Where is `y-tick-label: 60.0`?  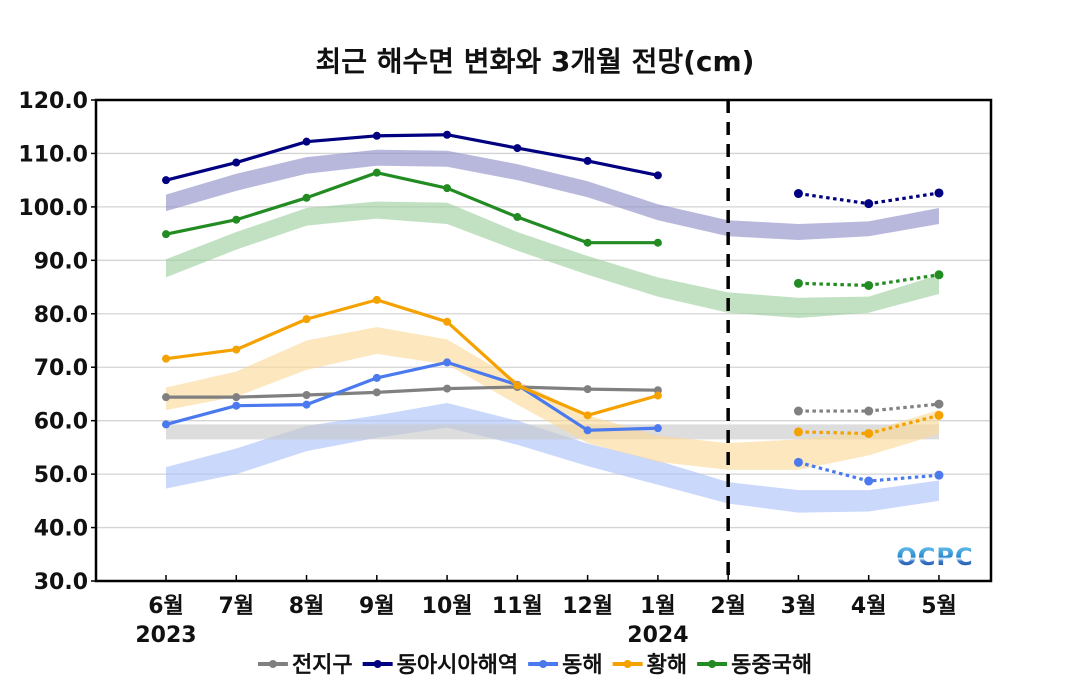
y-tick-label: 60.0 is located at coordinates (61, 422).